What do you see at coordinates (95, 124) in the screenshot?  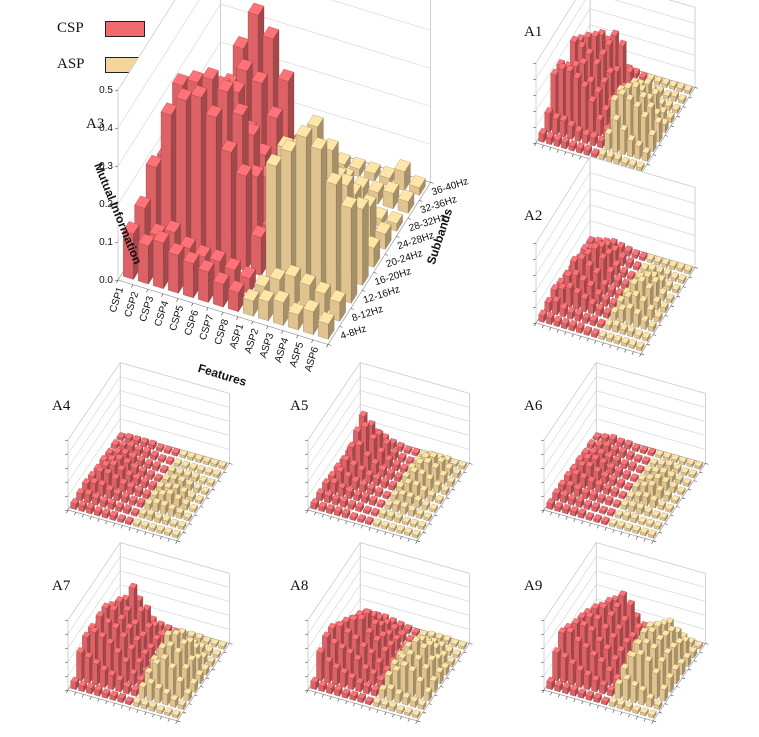 I see `panel-label-A3: A3` at bounding box center [95, 124].